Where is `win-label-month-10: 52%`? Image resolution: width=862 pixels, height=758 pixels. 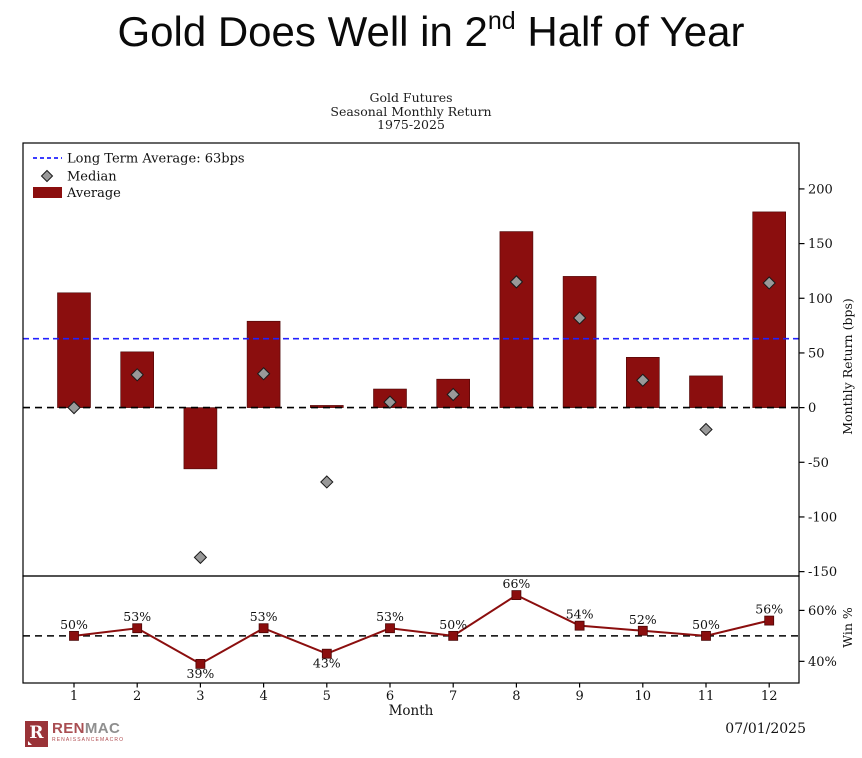 win-label-month-10: 52% is located at coordinates (643, 619).